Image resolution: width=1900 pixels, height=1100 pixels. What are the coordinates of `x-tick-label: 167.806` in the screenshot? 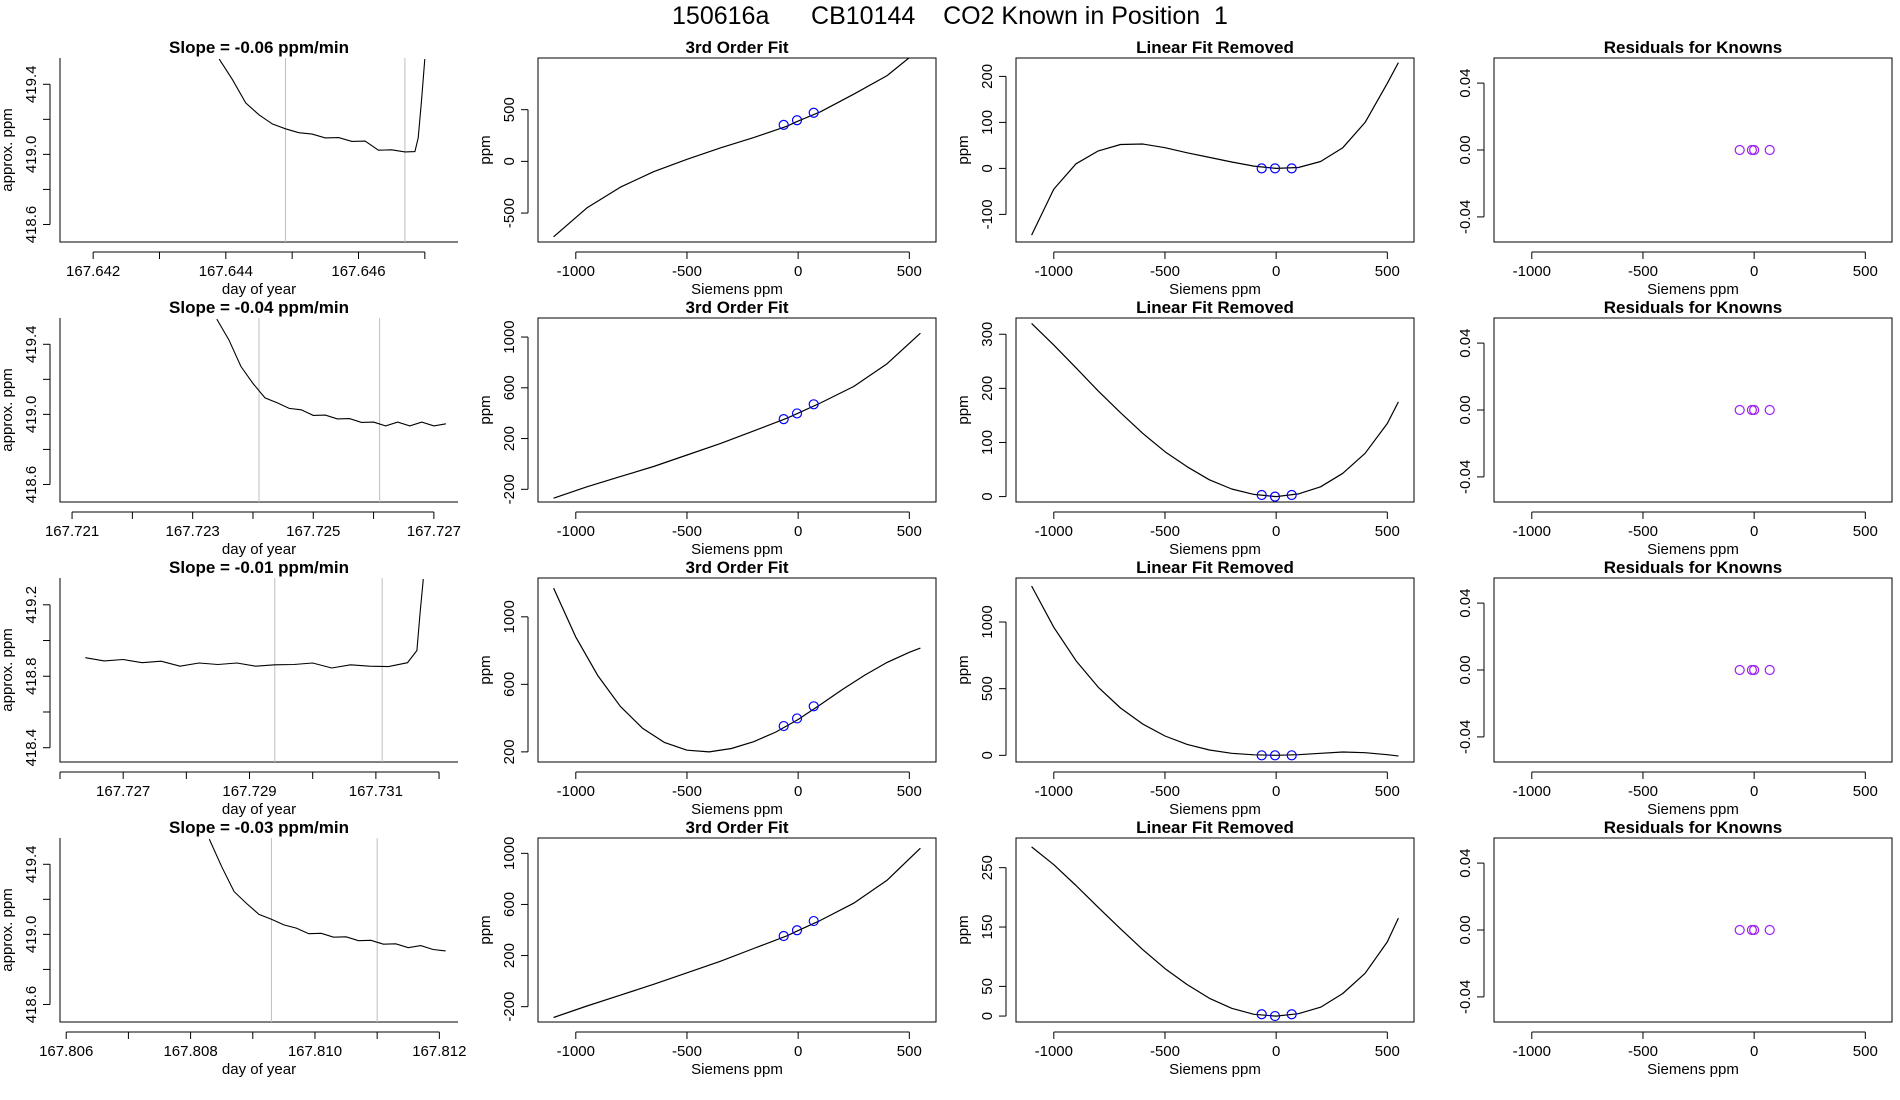 It's located at (66, 1051).